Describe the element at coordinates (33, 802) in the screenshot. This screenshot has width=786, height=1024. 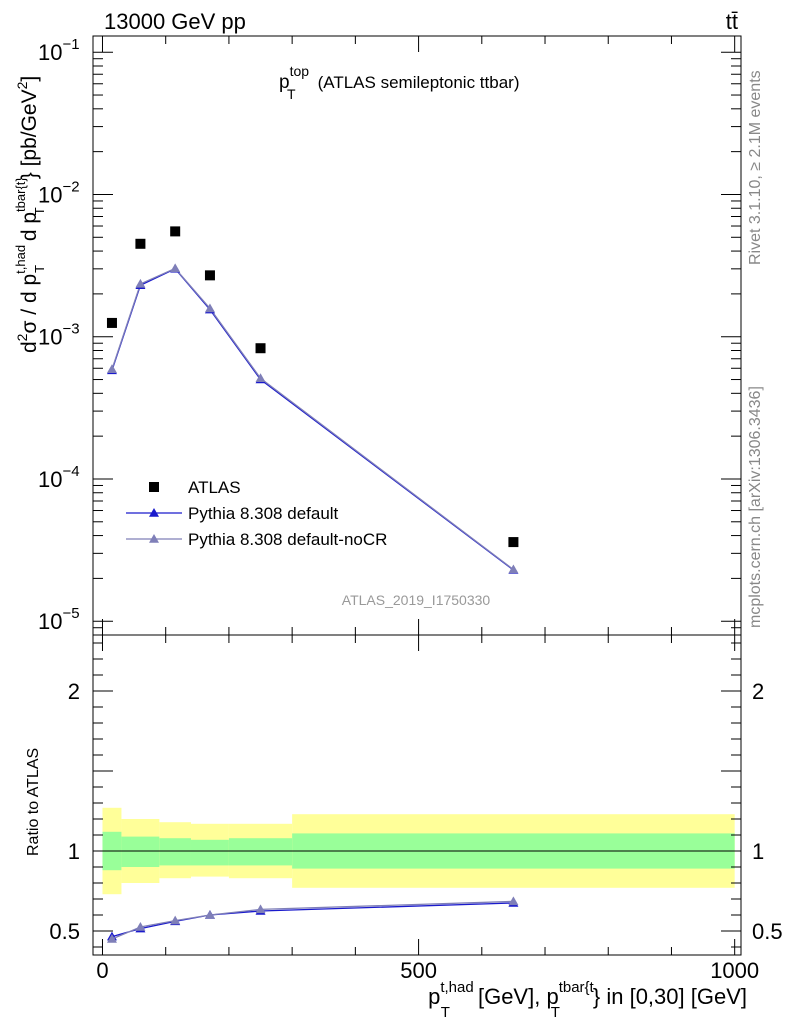
I see `ratio-y-axis-title: Ratio to ATLAS` at that location.